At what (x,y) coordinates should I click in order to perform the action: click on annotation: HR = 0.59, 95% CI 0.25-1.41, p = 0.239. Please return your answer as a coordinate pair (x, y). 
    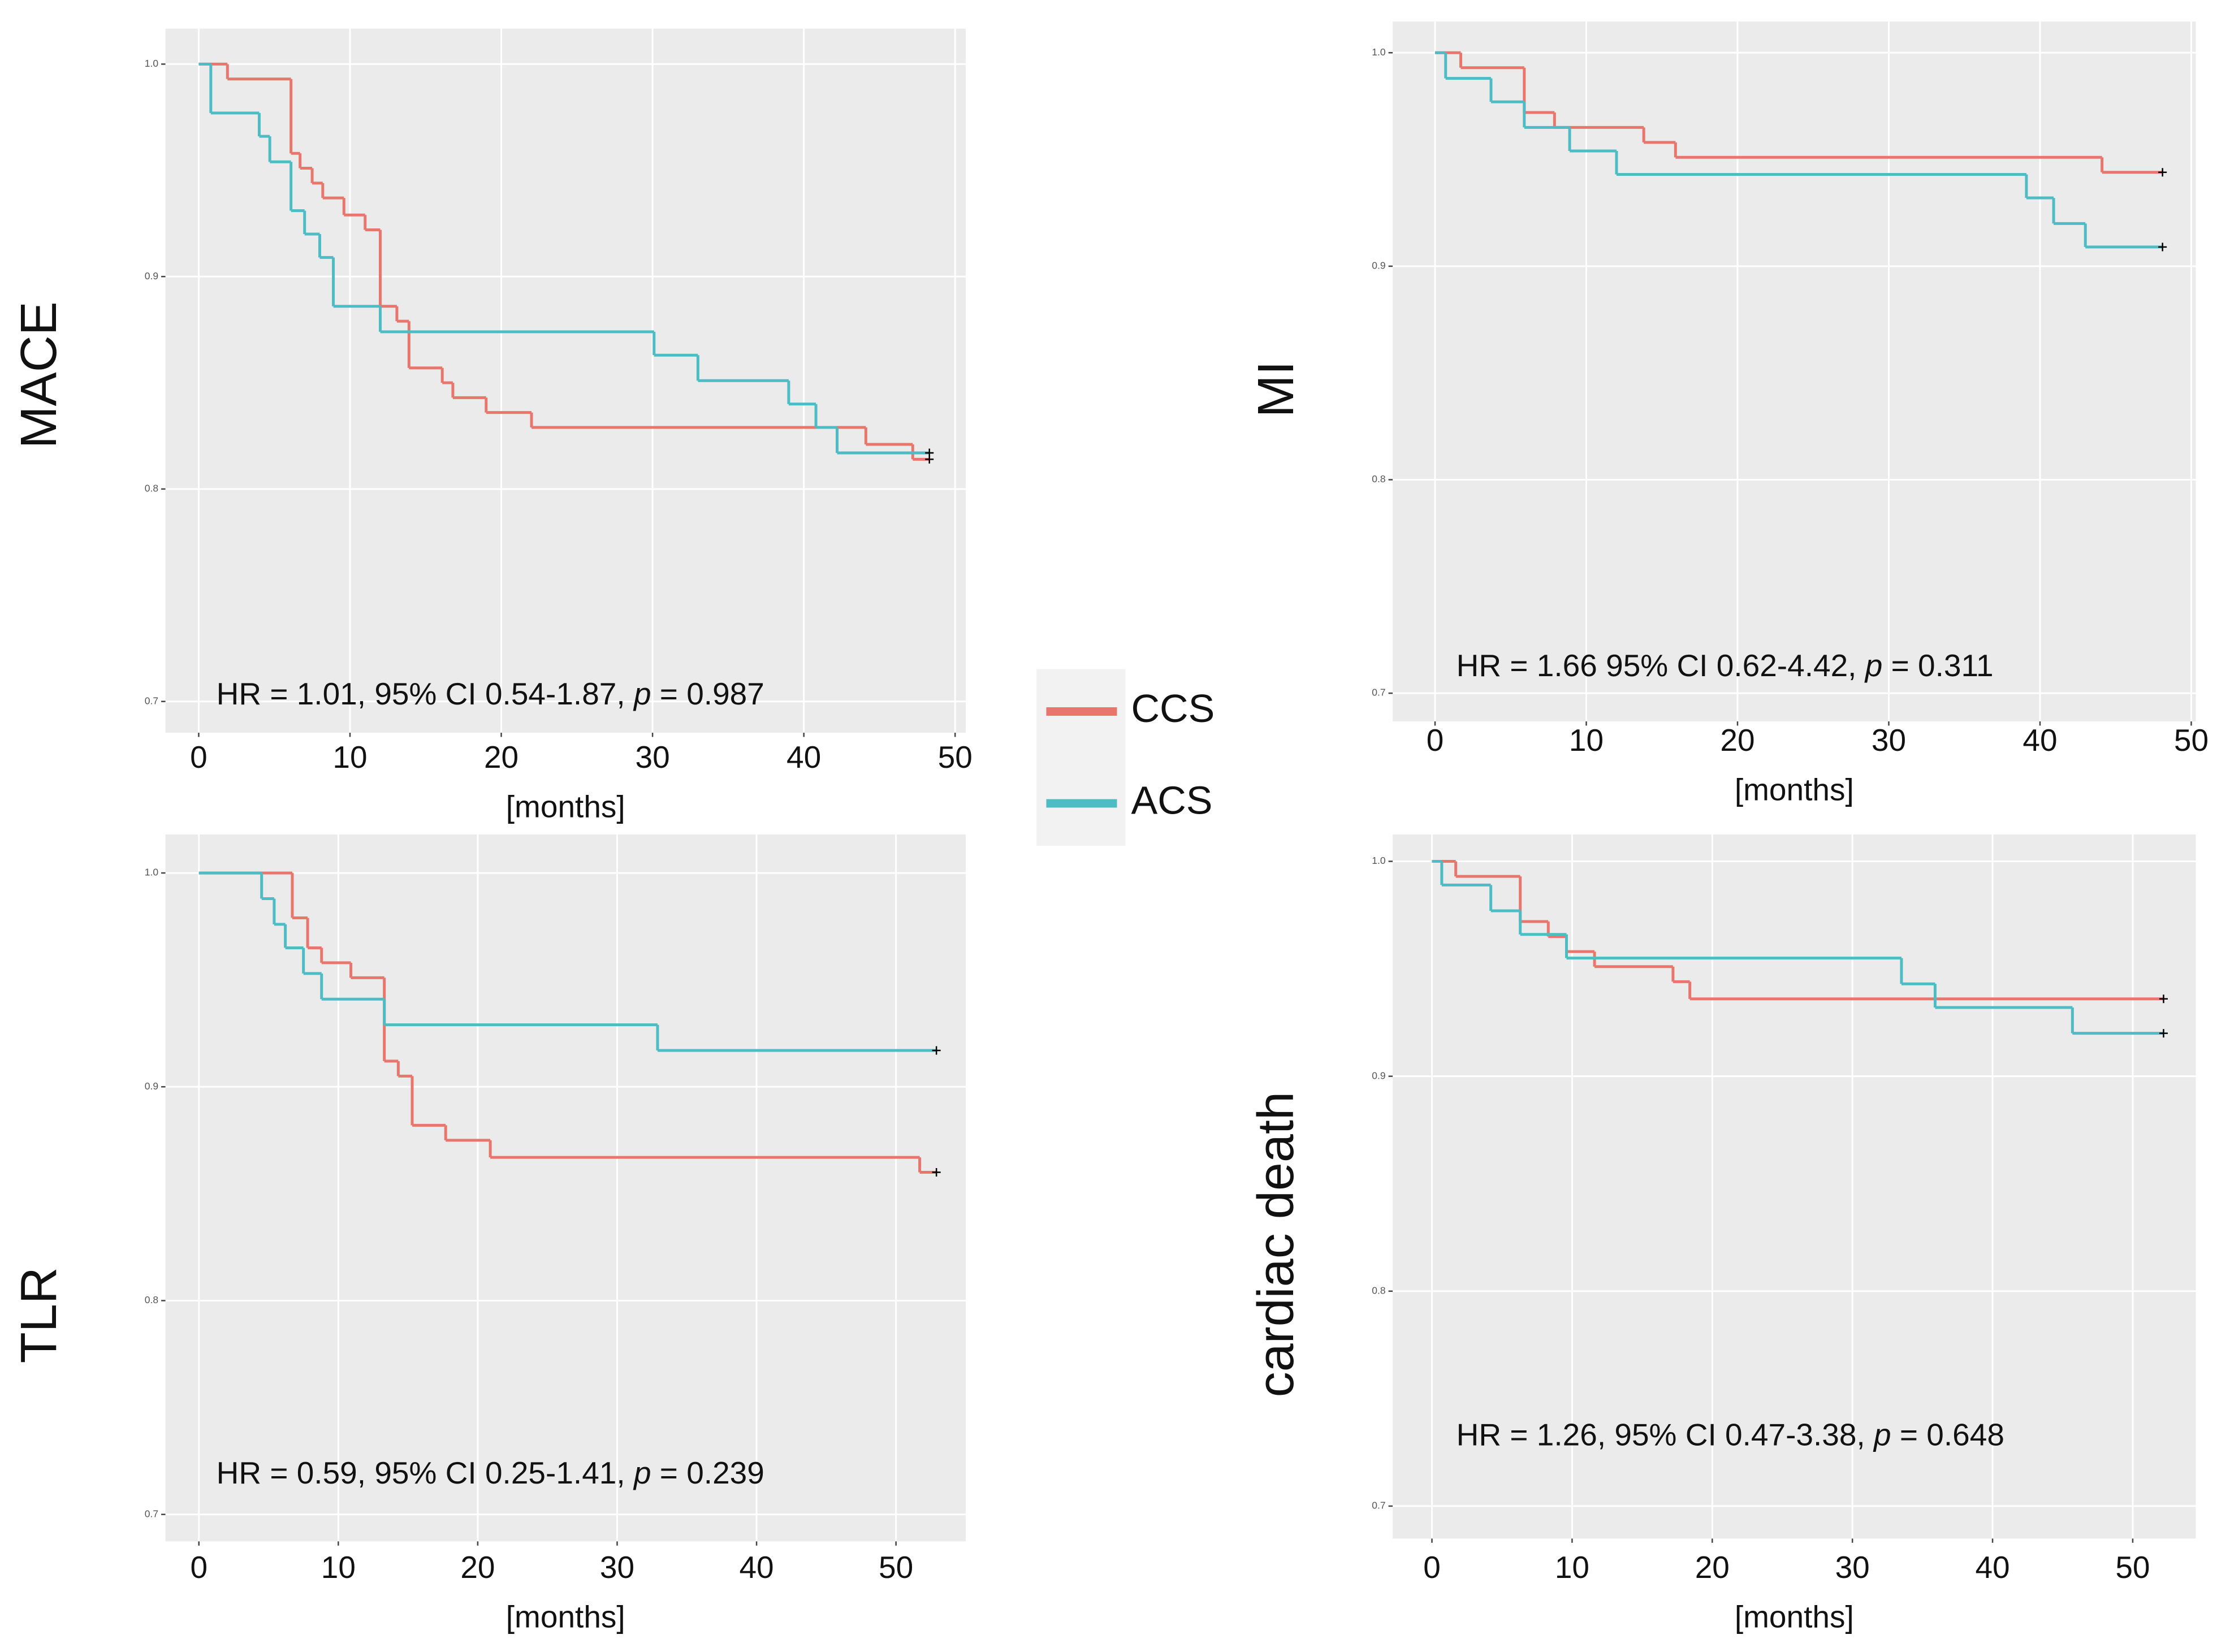
    Looking at the image, I should click on (490, 1472).